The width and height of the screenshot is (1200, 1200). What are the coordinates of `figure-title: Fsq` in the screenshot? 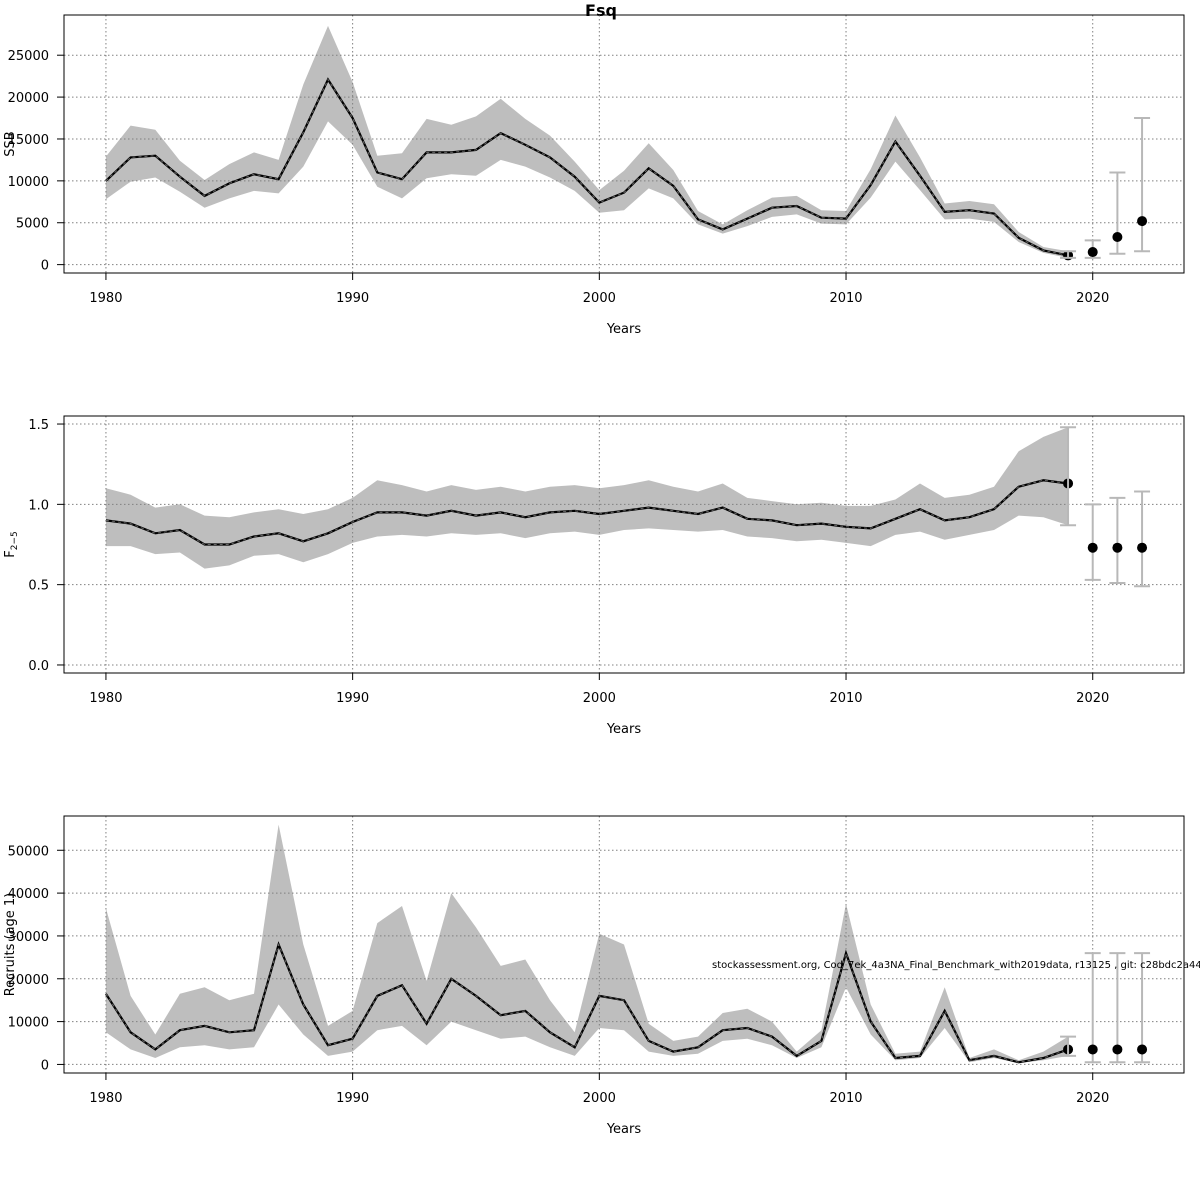 It's located at (601, 10).